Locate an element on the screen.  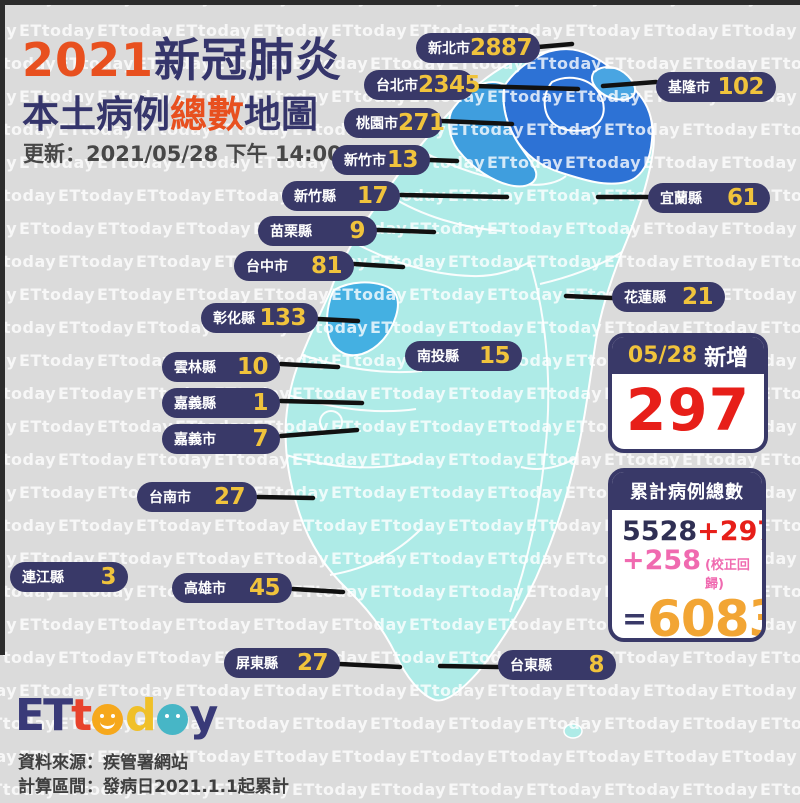
region-pill-taoyuan: 桃園市 271 is located at coordinates (394, 123).